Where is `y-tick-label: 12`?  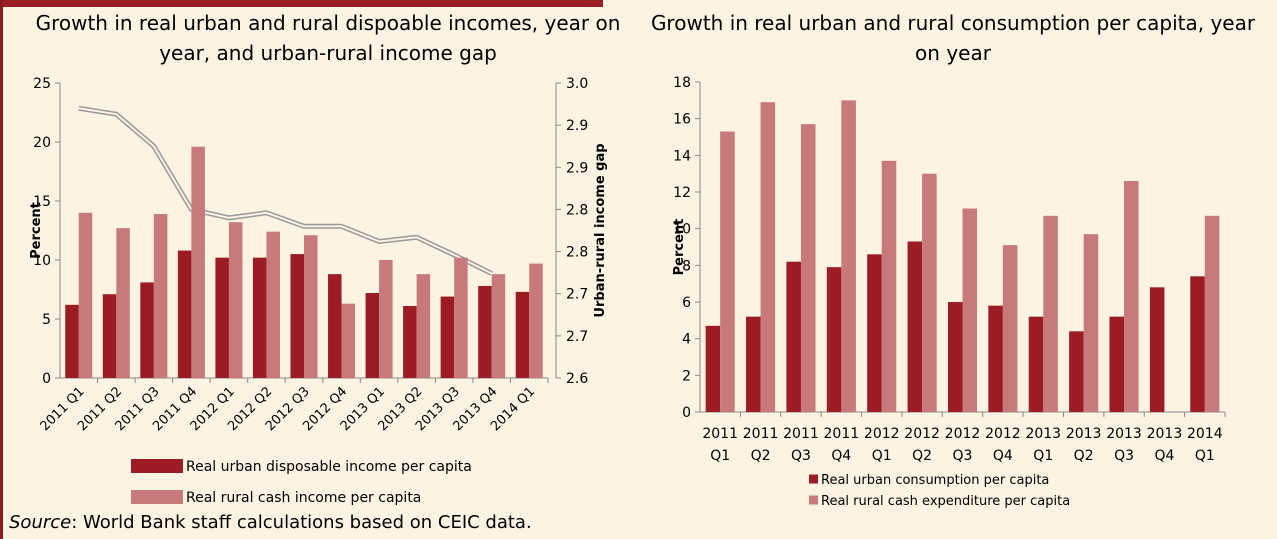
y-tick-label: 12 is located at coordinates (682, 193).